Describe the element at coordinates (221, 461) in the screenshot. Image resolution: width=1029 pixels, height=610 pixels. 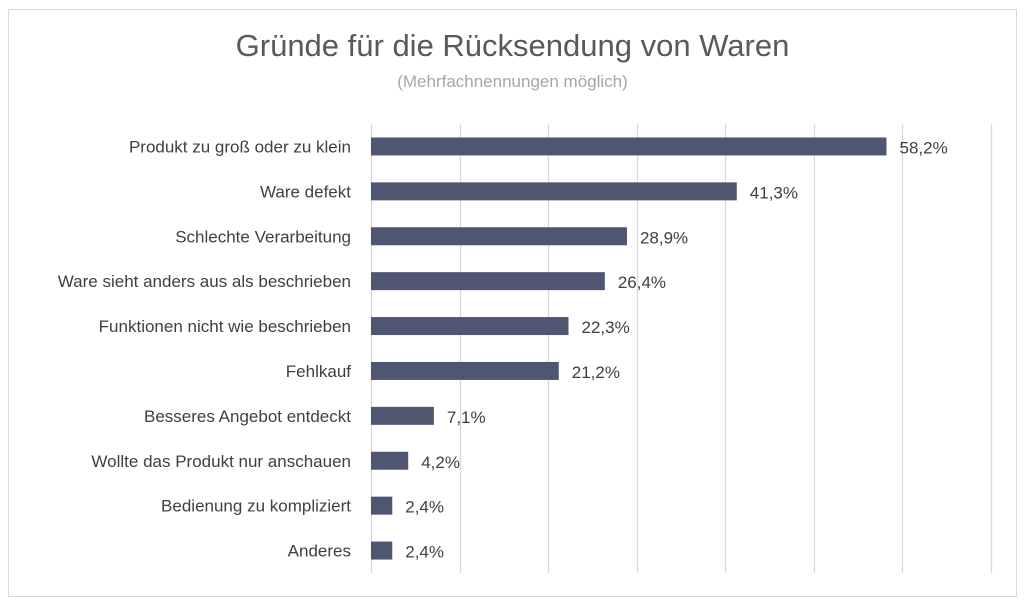
I see `category-label: Wollte das Produkt nur anschauen` at that location.